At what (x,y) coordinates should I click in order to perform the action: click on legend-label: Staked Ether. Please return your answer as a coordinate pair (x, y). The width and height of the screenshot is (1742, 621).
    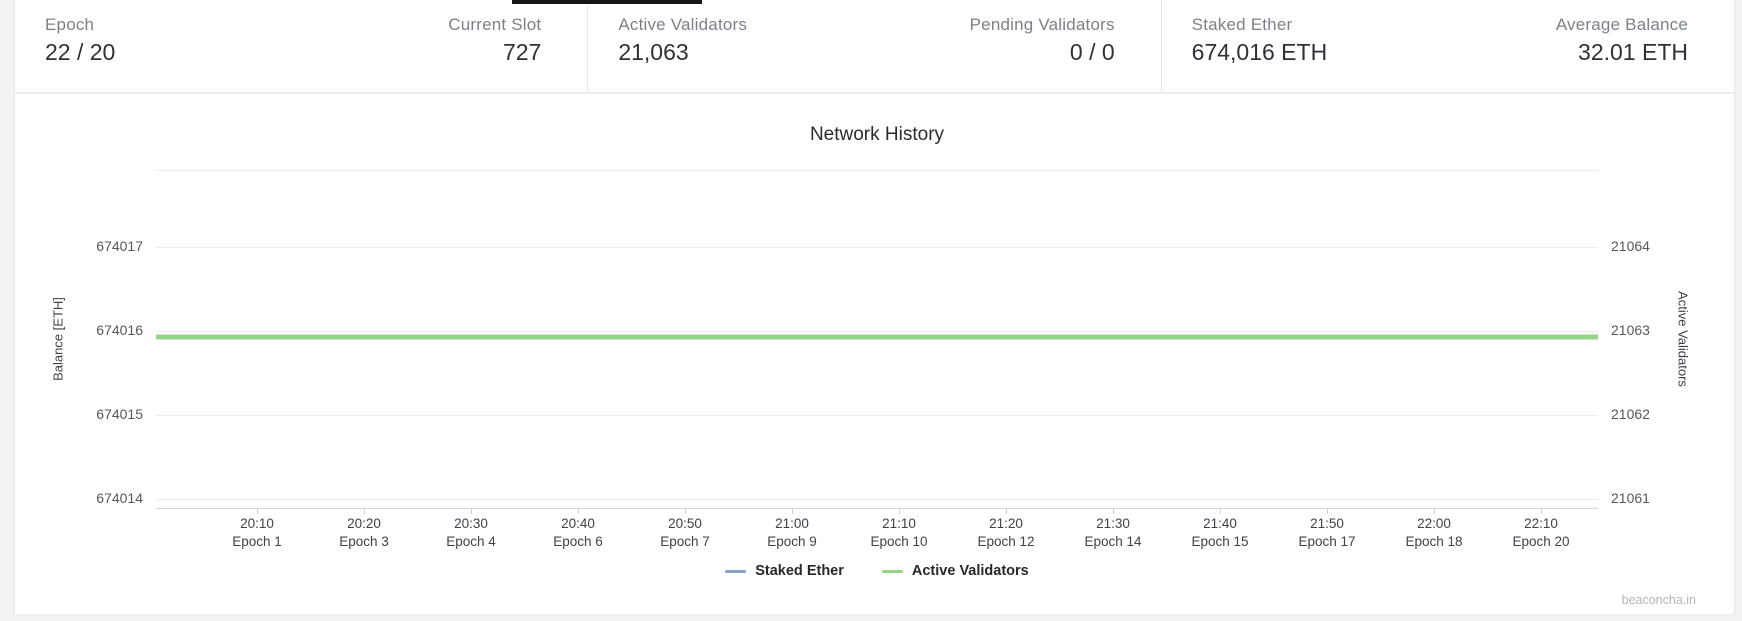
    Looking at the image, I should click on (799, 571).